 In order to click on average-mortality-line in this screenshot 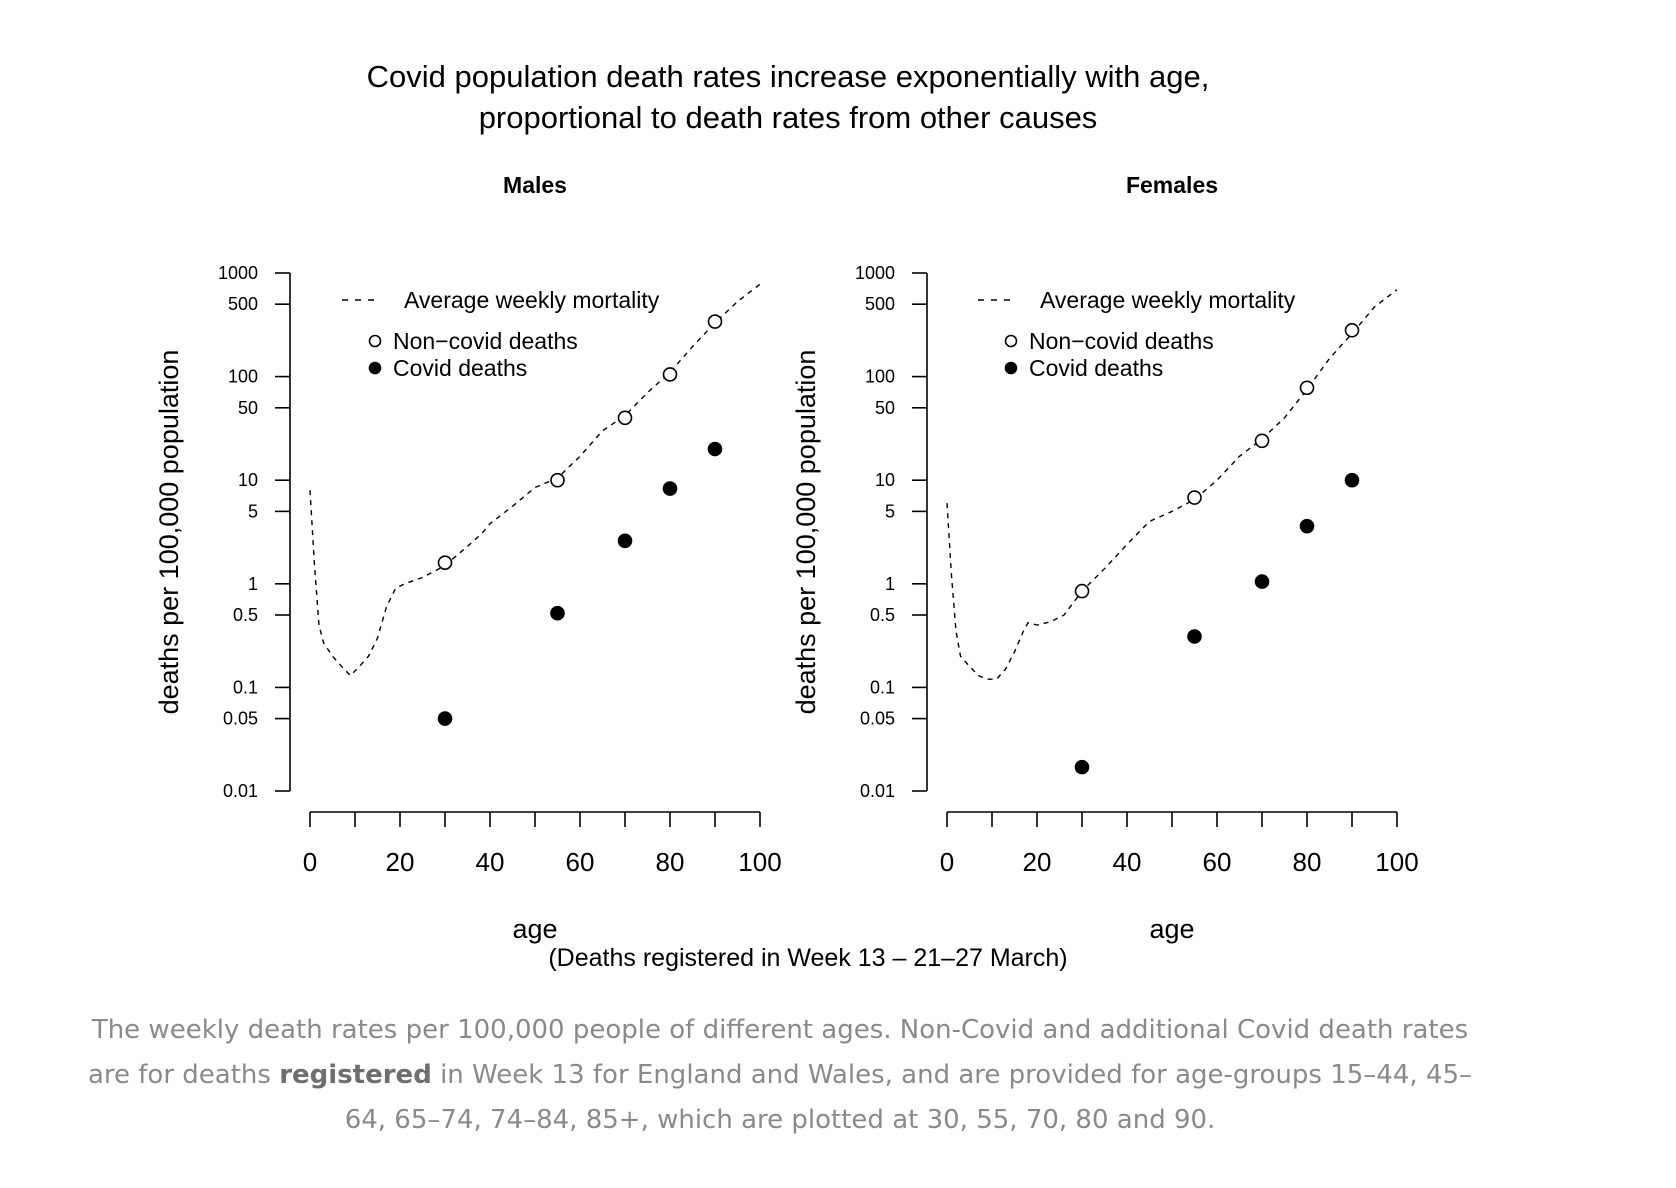, I will do `click(535, 480)`.